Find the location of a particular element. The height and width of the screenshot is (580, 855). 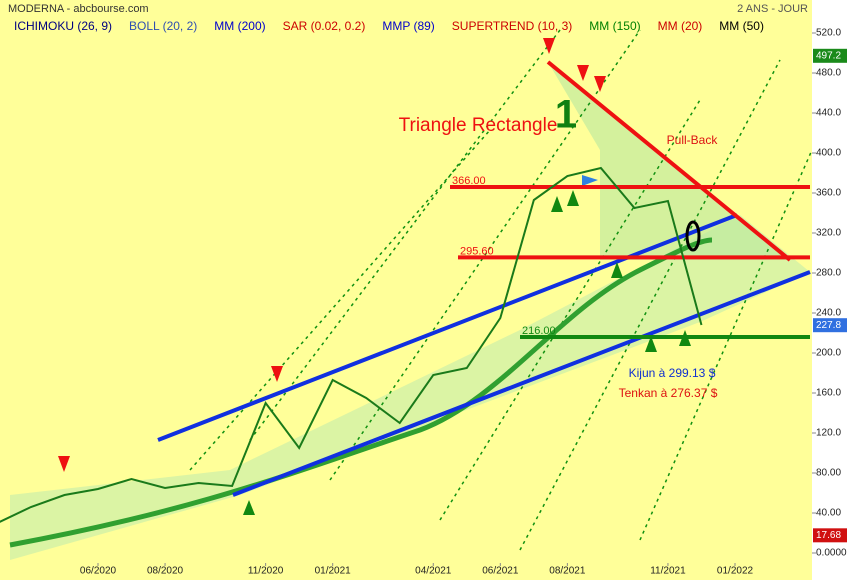

legend-entry: BOLL (20, 2) is located at coordinates (163, 26).